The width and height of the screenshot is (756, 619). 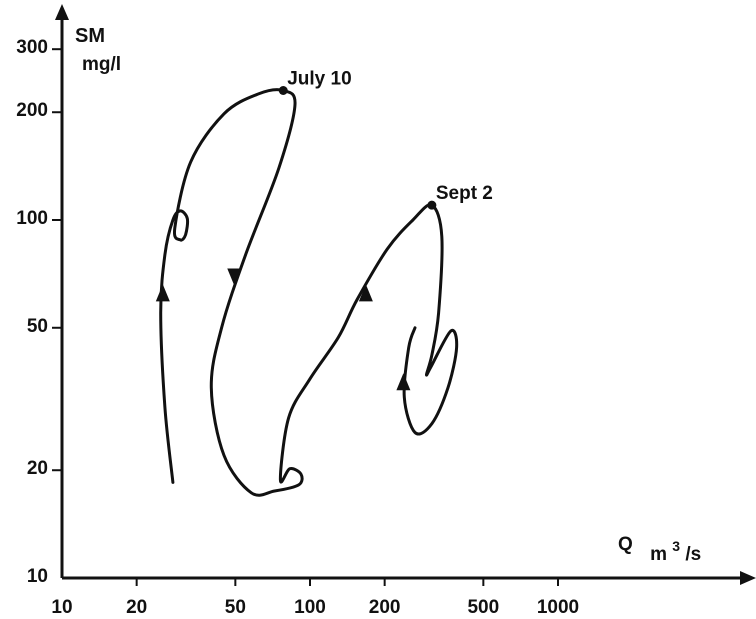 I want to click on x-axis-label-unit: m, so click(x=658, y=554).